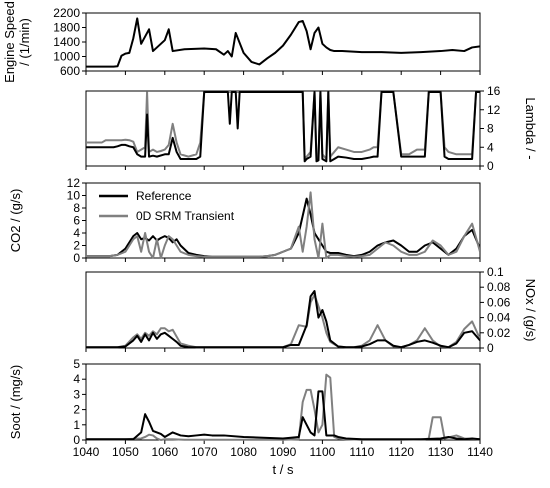  What do you see at coordinates (66, 57) in the screenshot?
I see `y-tick-label: 1000` at bounding box center [66, 57].